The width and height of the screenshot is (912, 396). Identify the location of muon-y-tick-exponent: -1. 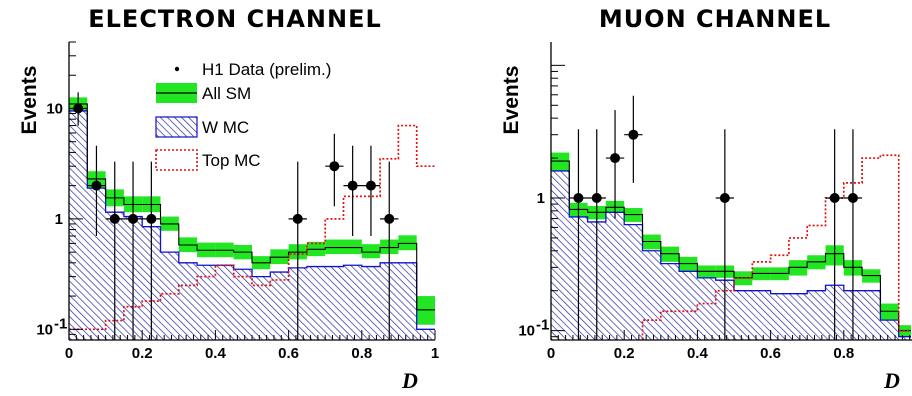
(542, 325).